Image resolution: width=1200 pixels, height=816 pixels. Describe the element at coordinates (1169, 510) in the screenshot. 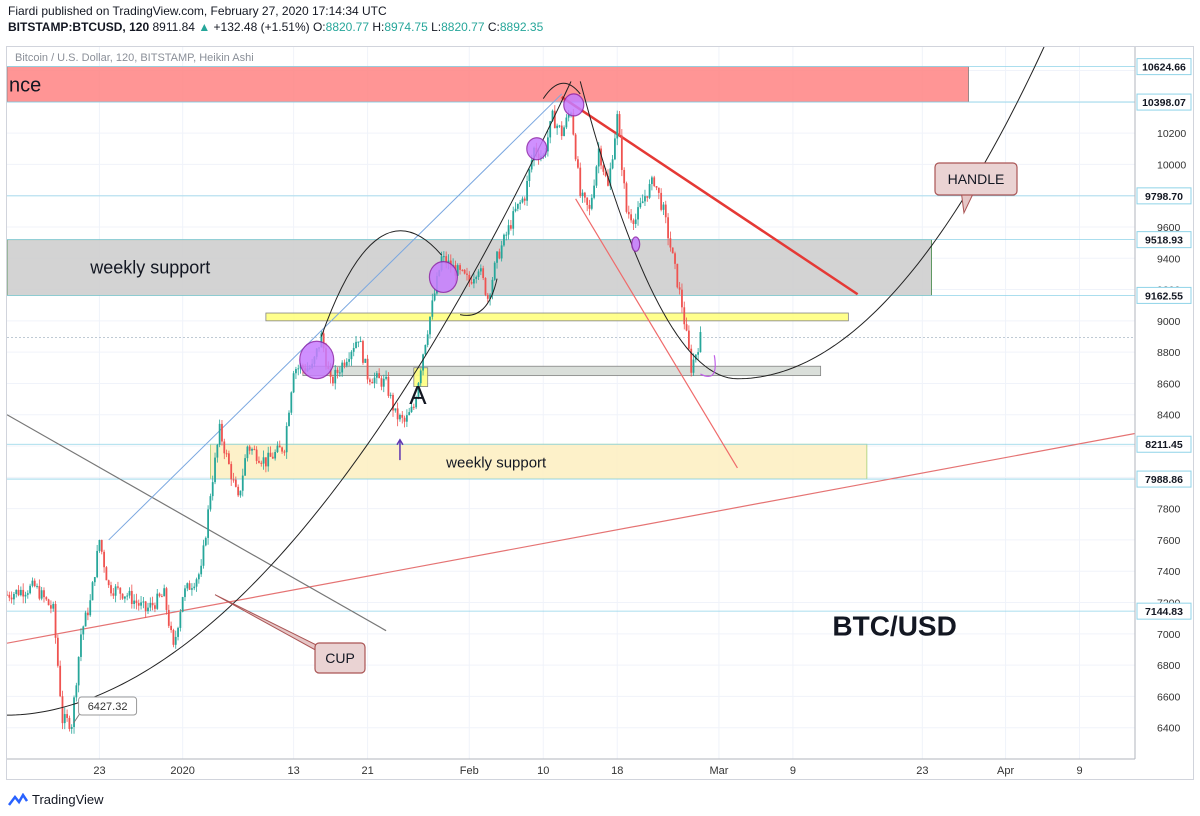

I see `y-tick-label: 7800` at that location.